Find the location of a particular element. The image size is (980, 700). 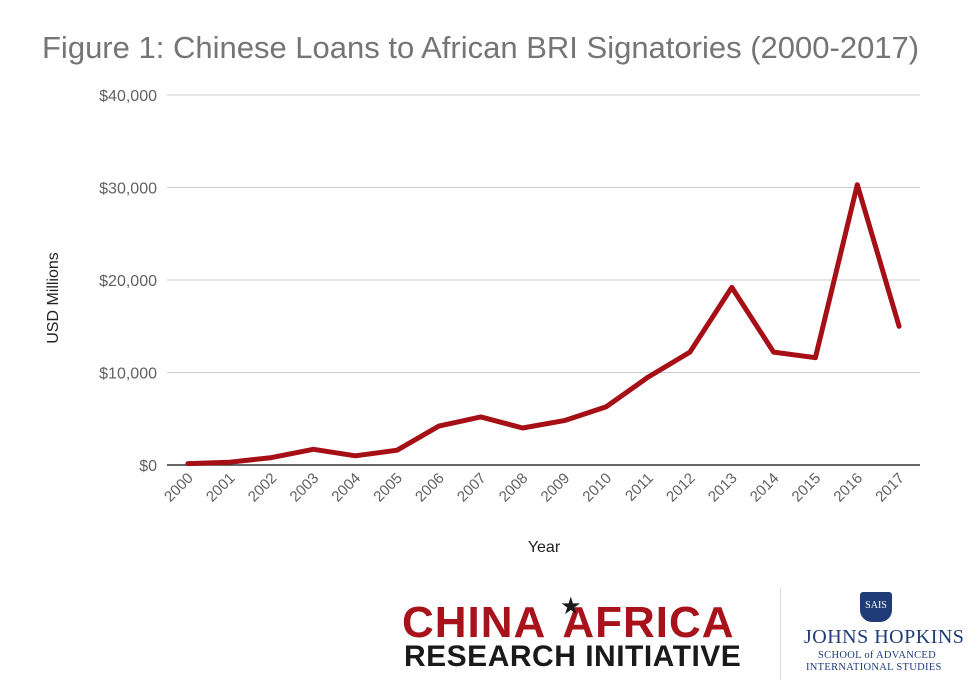

x-tick-label: 2005 is located at coordinates (388, 488).